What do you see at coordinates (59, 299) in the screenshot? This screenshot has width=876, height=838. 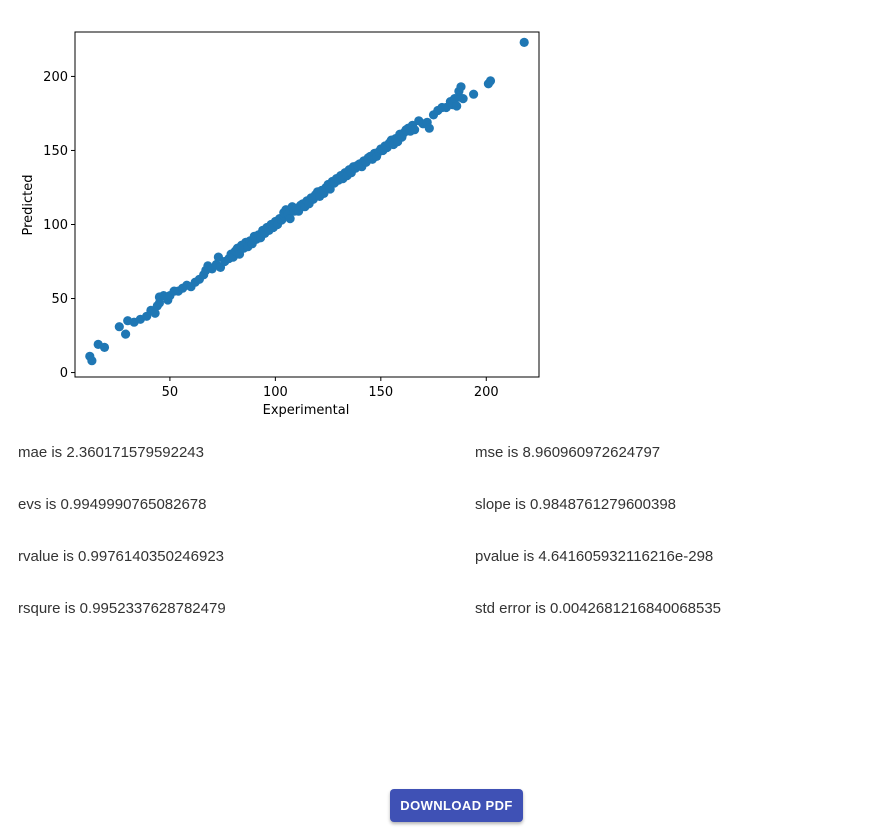 I see `y-tick-label: 50` at bounding box center [59, 299].